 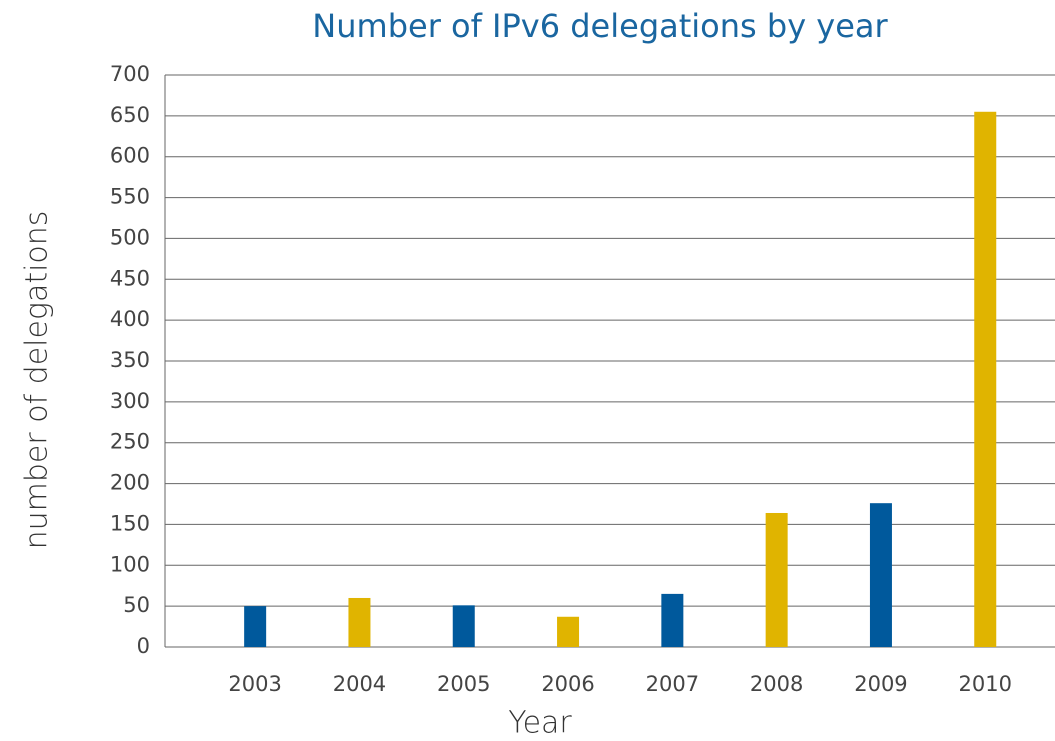 I want to click on y-tick-label: 450, so click(x=130, y=278).